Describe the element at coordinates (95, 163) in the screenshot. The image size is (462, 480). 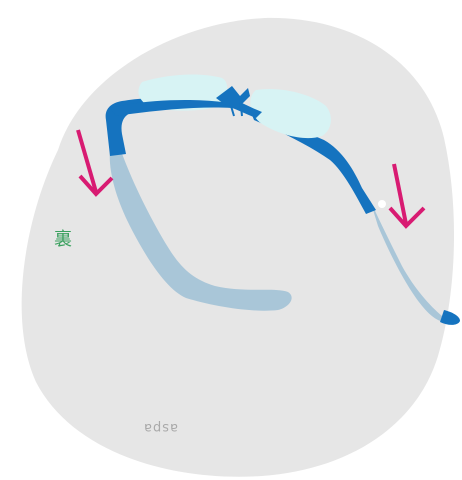
I see `left-down-arrow-icon` at that location.